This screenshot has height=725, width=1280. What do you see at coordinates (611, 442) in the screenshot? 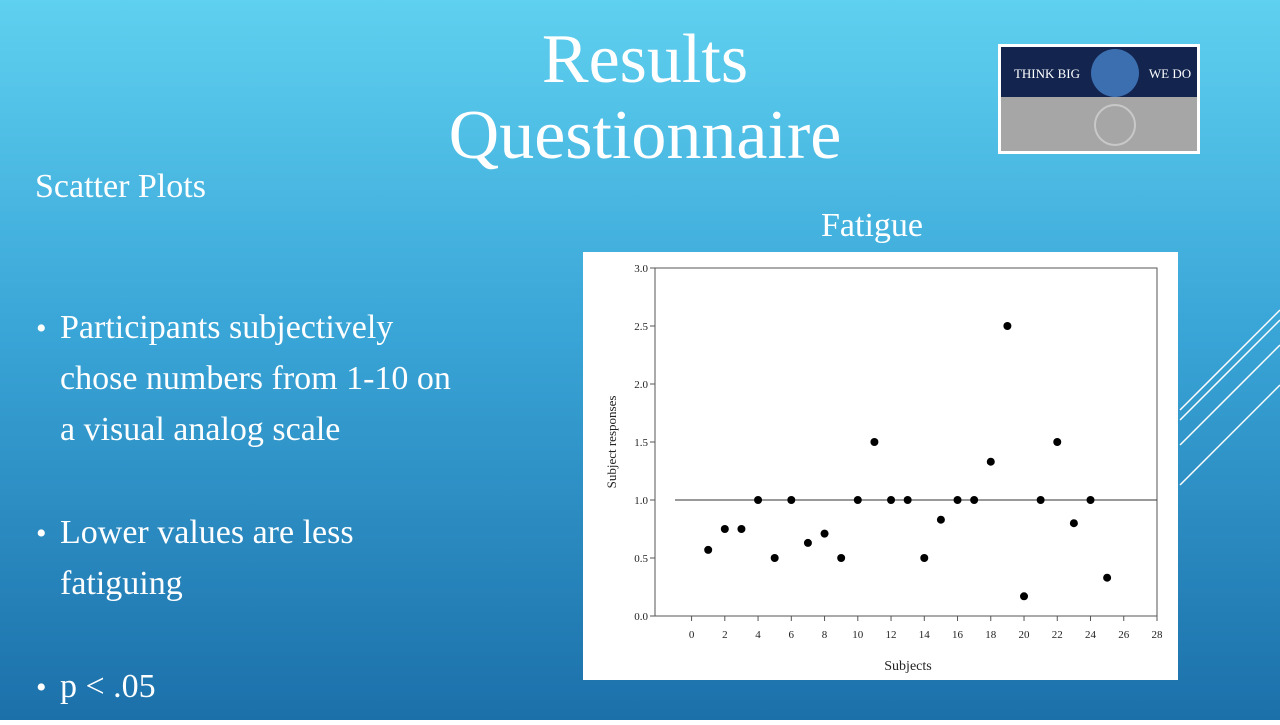
I see `y-axis-label: Subject responses` at bounding box center [611, 442].